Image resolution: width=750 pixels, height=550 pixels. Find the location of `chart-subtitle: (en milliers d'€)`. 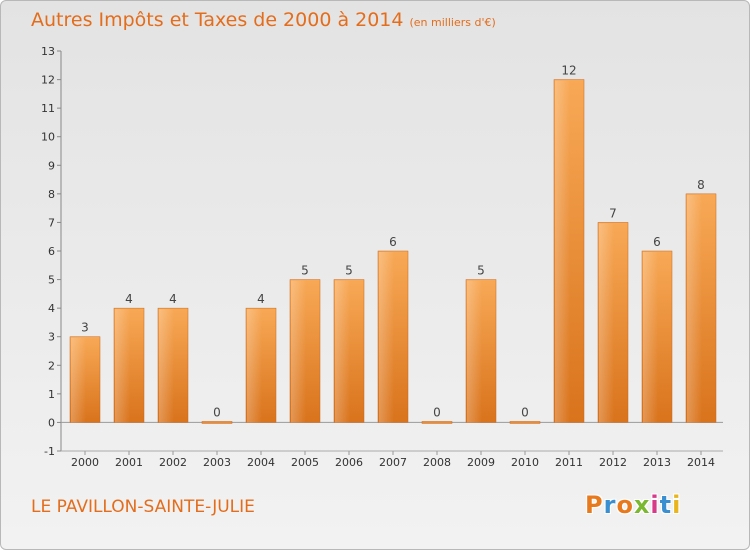

chart-subtitle: (en milliers d'€) is located at coordinates (452, 22).